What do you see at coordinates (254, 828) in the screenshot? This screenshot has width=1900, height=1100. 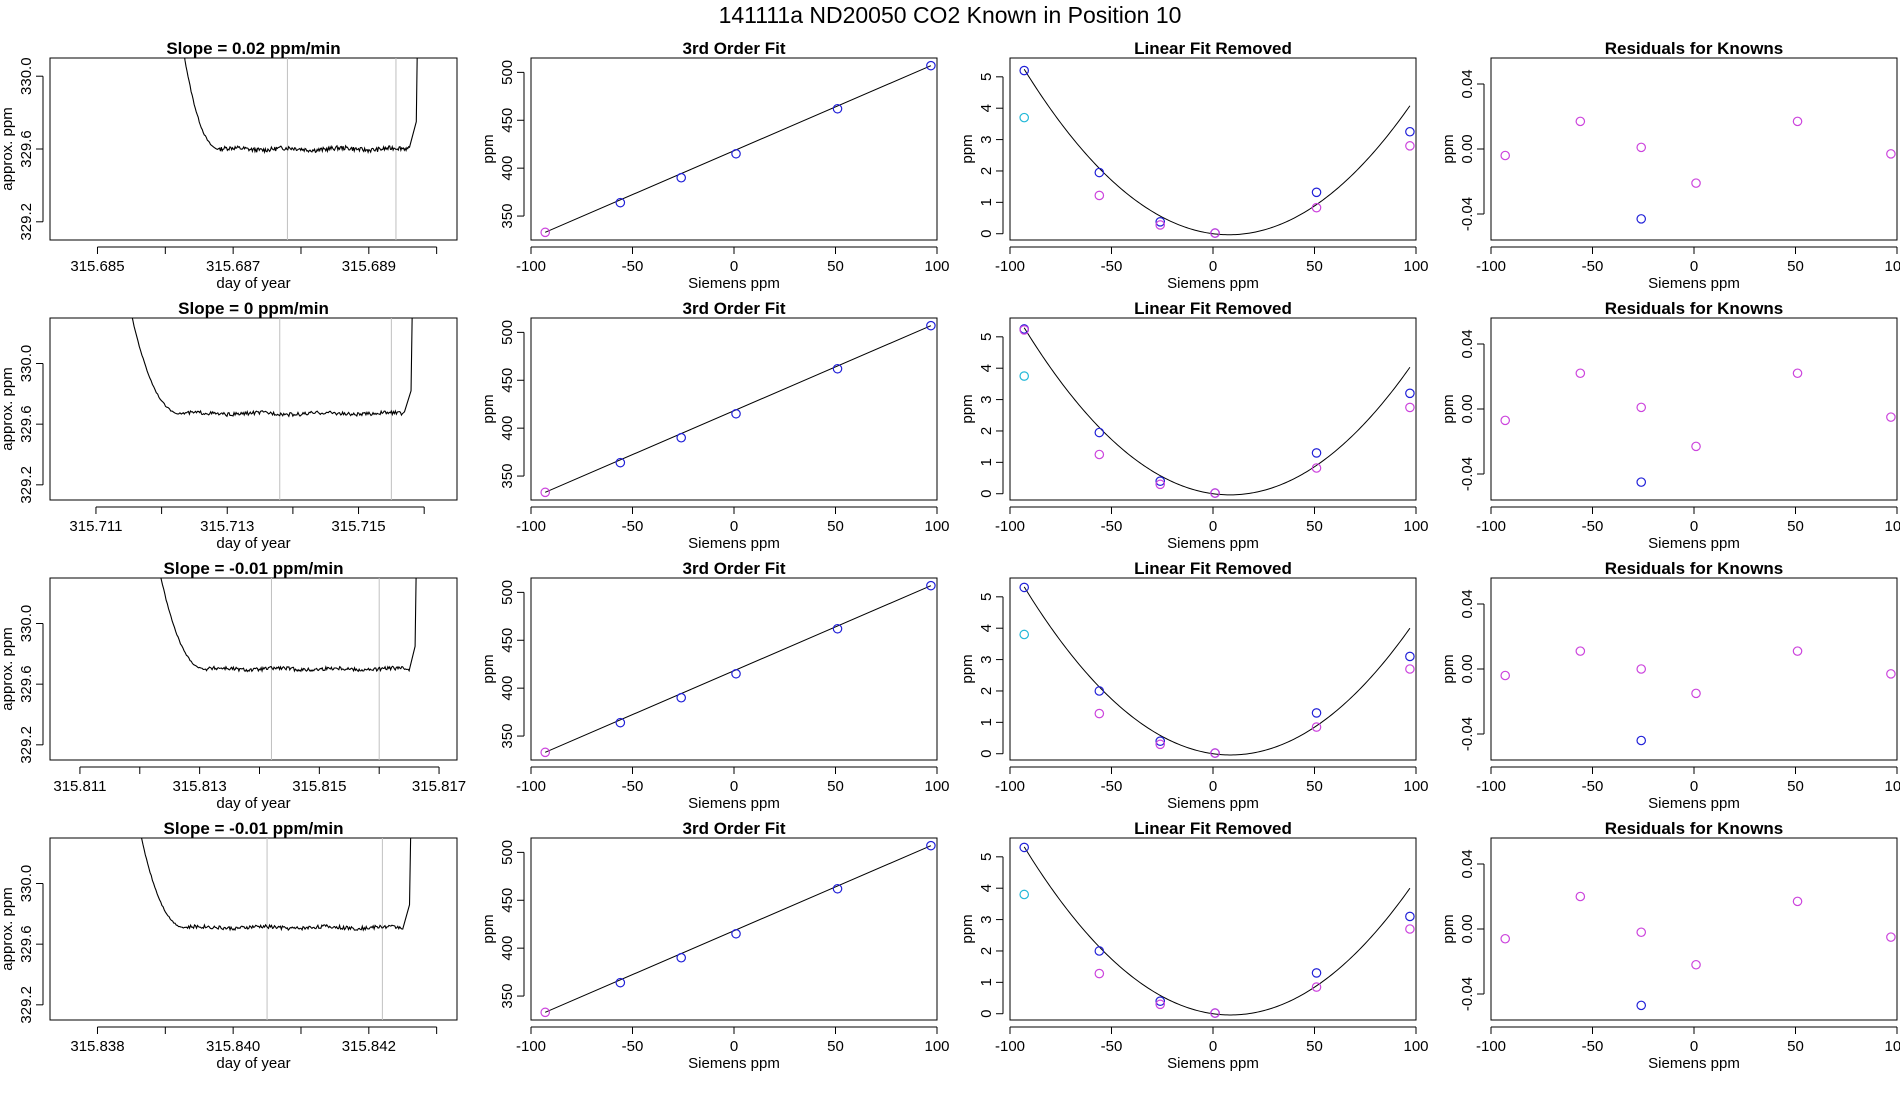 I see `panel-title: Slope = -0.01 ppm/min` at bounding box center [254, 828].